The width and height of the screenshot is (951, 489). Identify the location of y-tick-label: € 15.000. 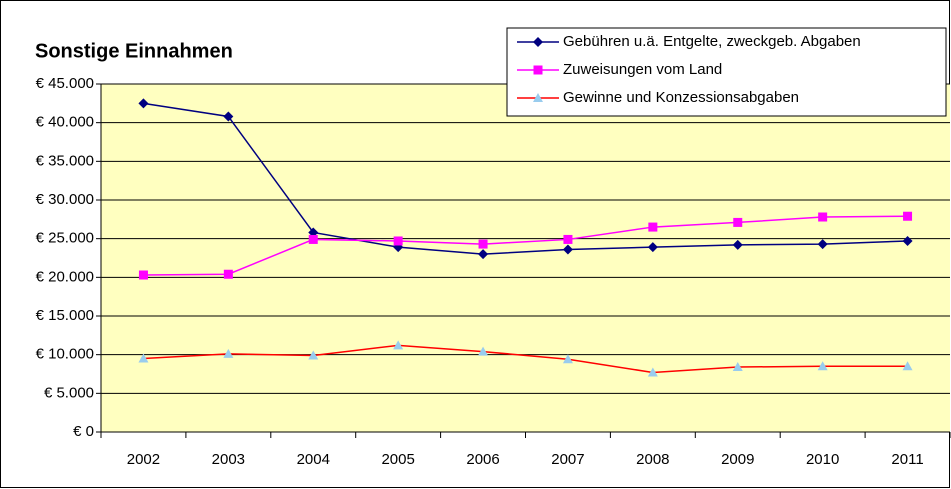
(65, 315).